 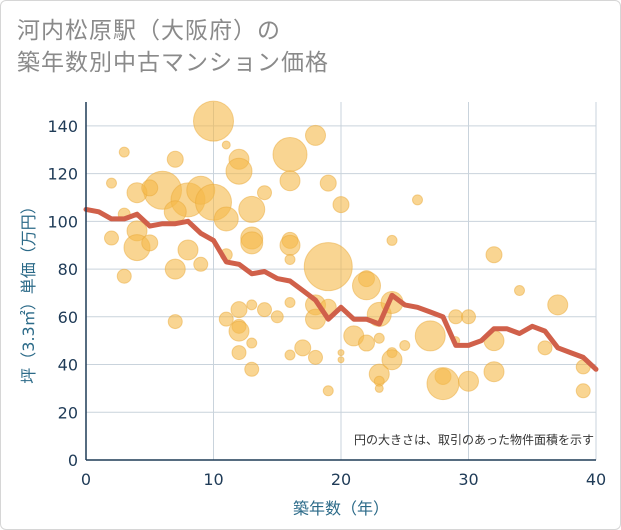 I want to click on y-tick-label: 0, so click(x=73, y=460).